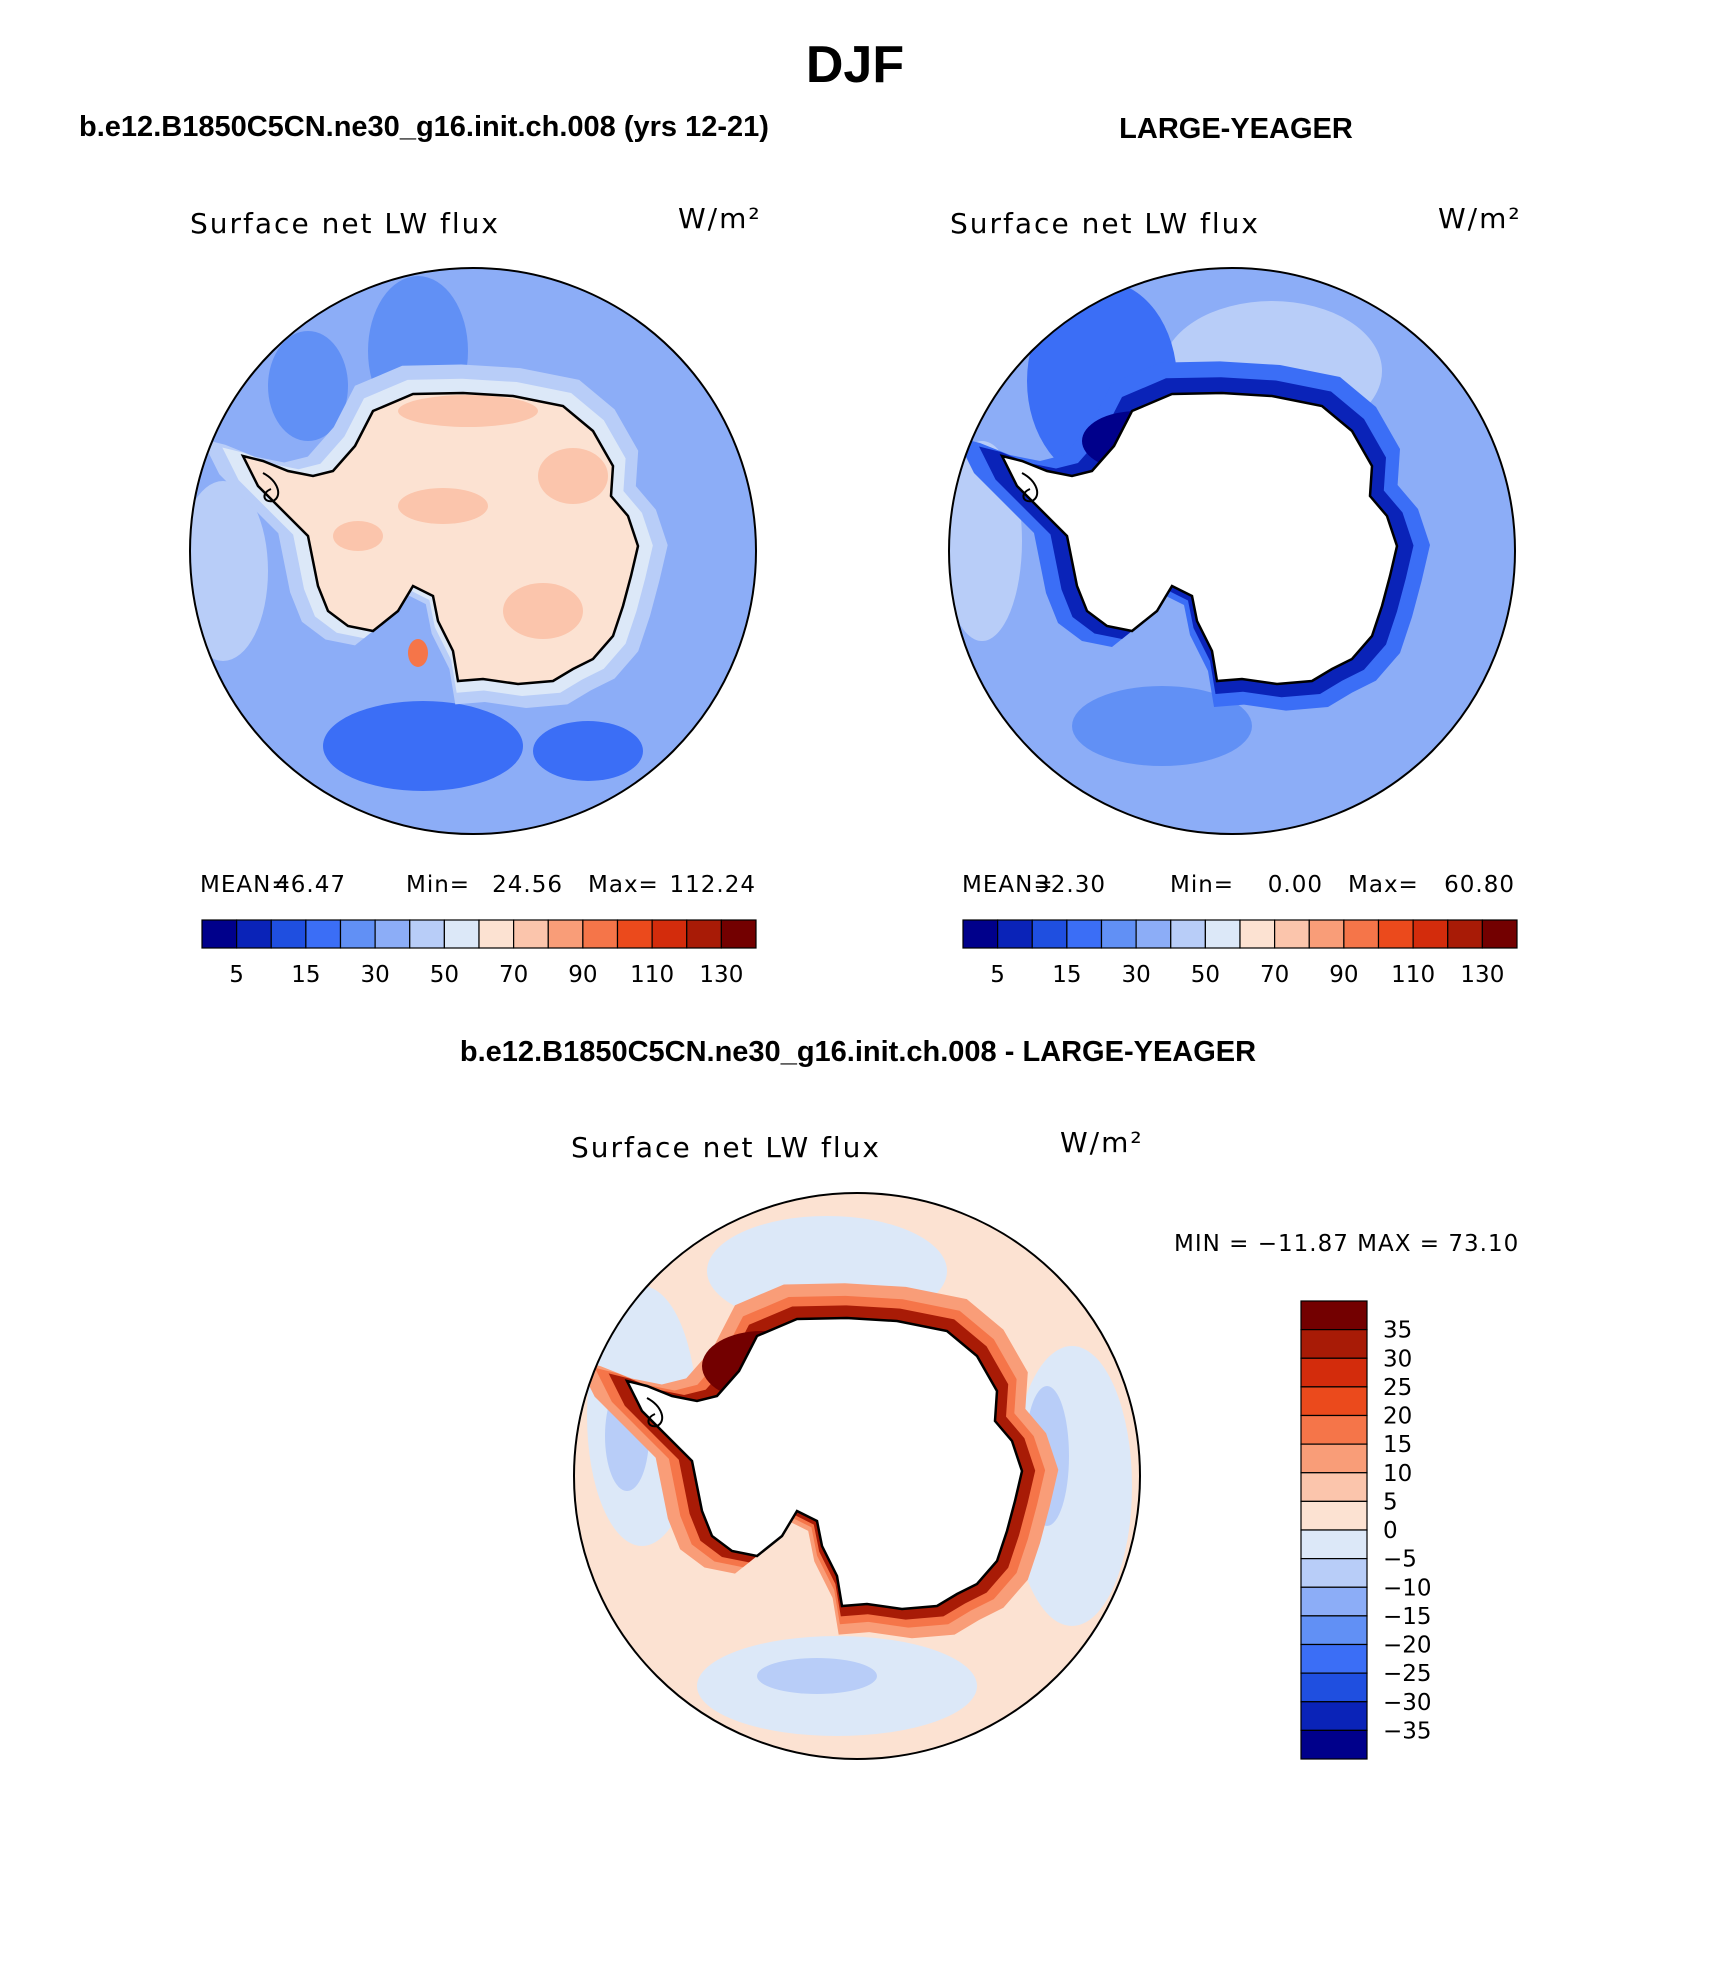  What do you see at coordinates (1407, 1703) in the screenshot?
I see `panel-diff-colorbar-tick-label: −30` at bounding box center [1407, 1703].